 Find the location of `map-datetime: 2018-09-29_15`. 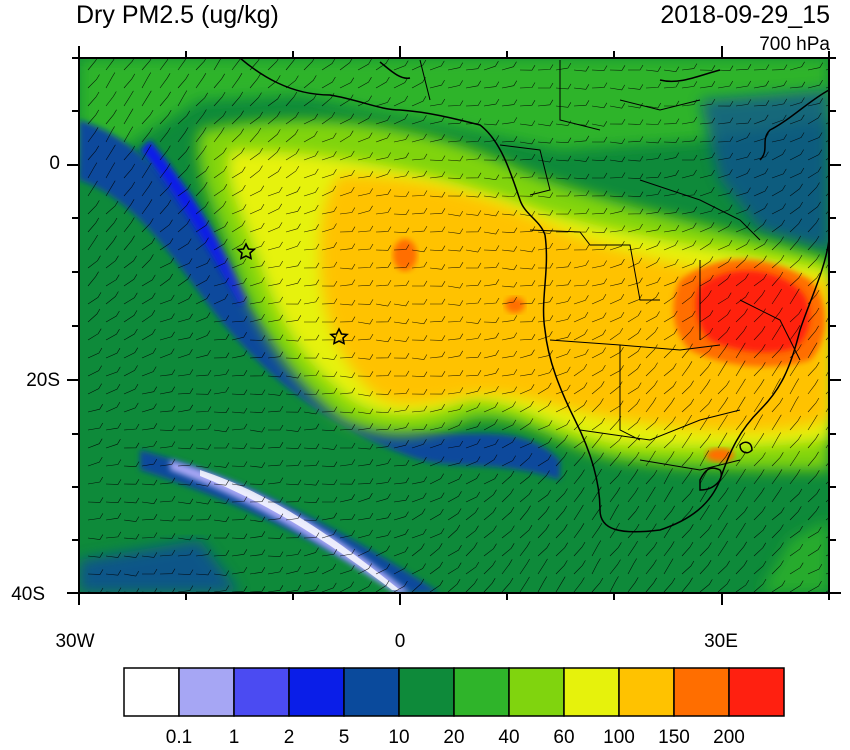

map-datetime: 2018-09-29_15 is located at coordinates (745, 15).